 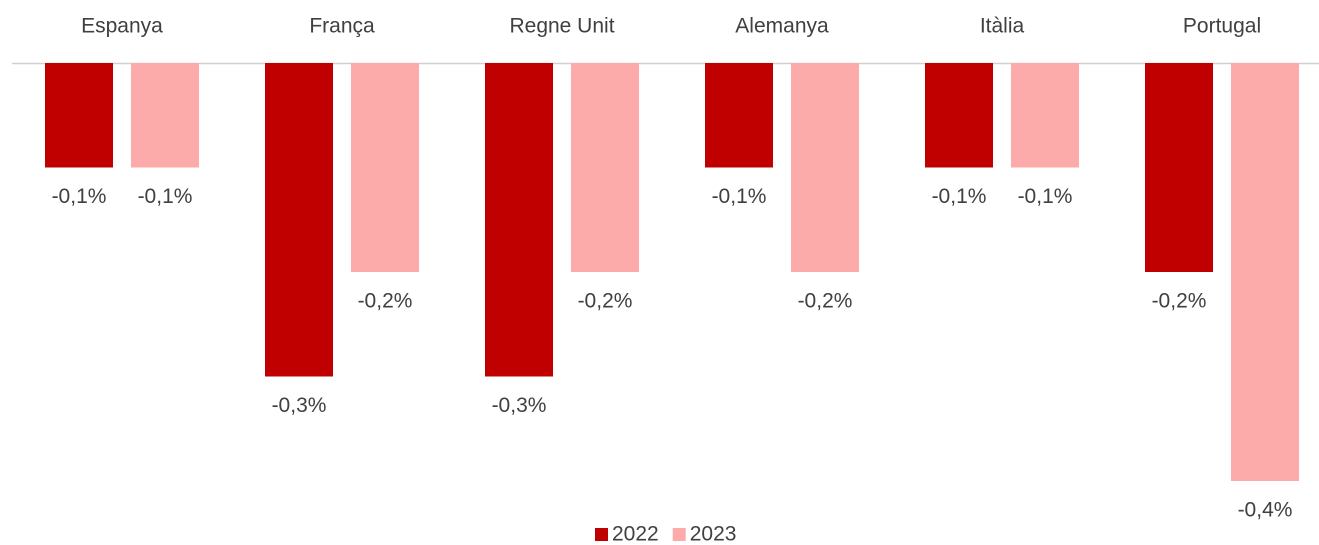 What do you see at coordinates (122, 26) in the screenshot?
I see `category-label: Espanya` at bounding box center [122, 26].